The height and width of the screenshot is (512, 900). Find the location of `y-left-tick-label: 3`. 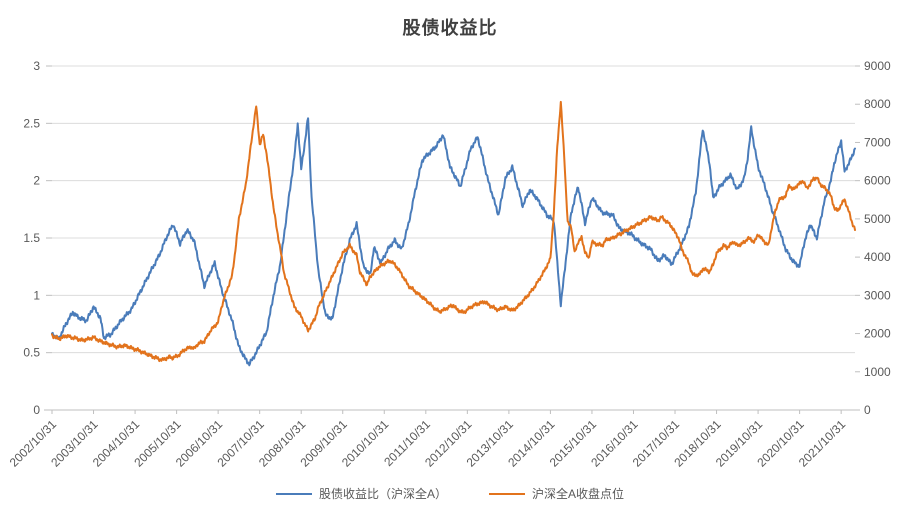

y-left-tick-label: 3 is located at coordinates (36, 66).